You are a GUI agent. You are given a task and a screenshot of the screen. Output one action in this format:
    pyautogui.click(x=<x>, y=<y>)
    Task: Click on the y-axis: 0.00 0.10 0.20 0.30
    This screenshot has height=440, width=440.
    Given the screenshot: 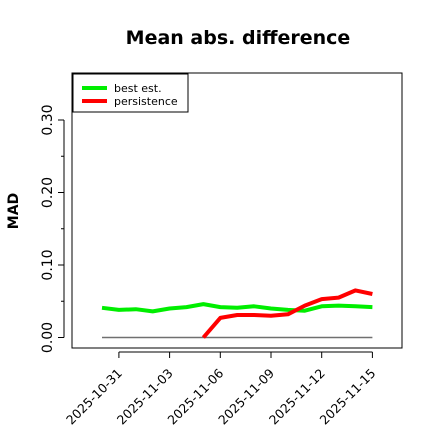 What is the action you would take?
    pyautogui.click(x=52, y=228)
    